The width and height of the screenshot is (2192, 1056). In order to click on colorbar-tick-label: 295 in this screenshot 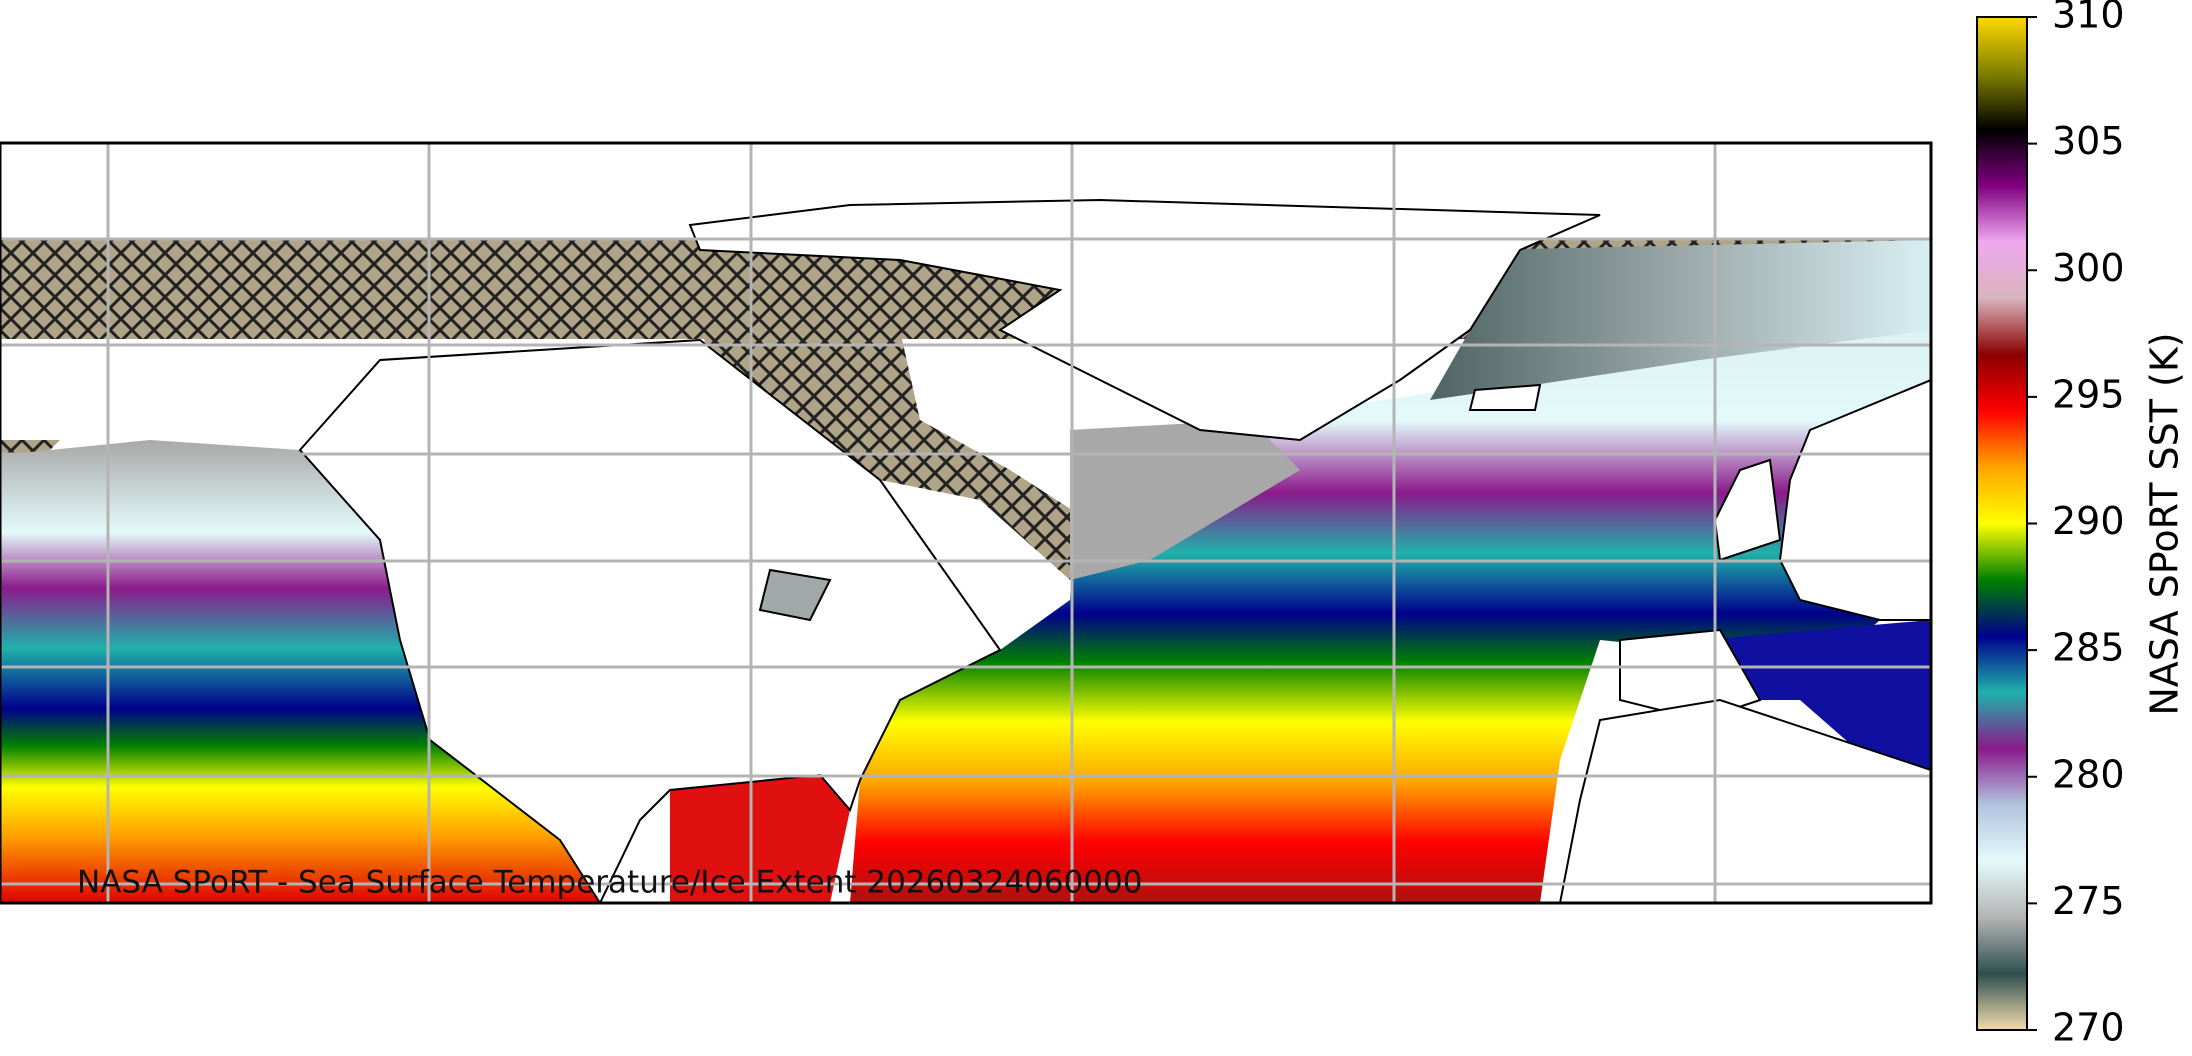, I will do `click(2088, 394)`.